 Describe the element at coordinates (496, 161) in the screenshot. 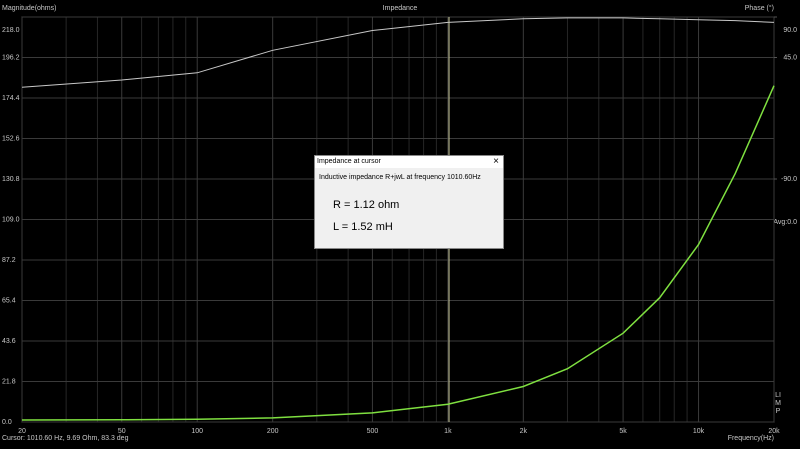

I see `close-button: ×` at that location.